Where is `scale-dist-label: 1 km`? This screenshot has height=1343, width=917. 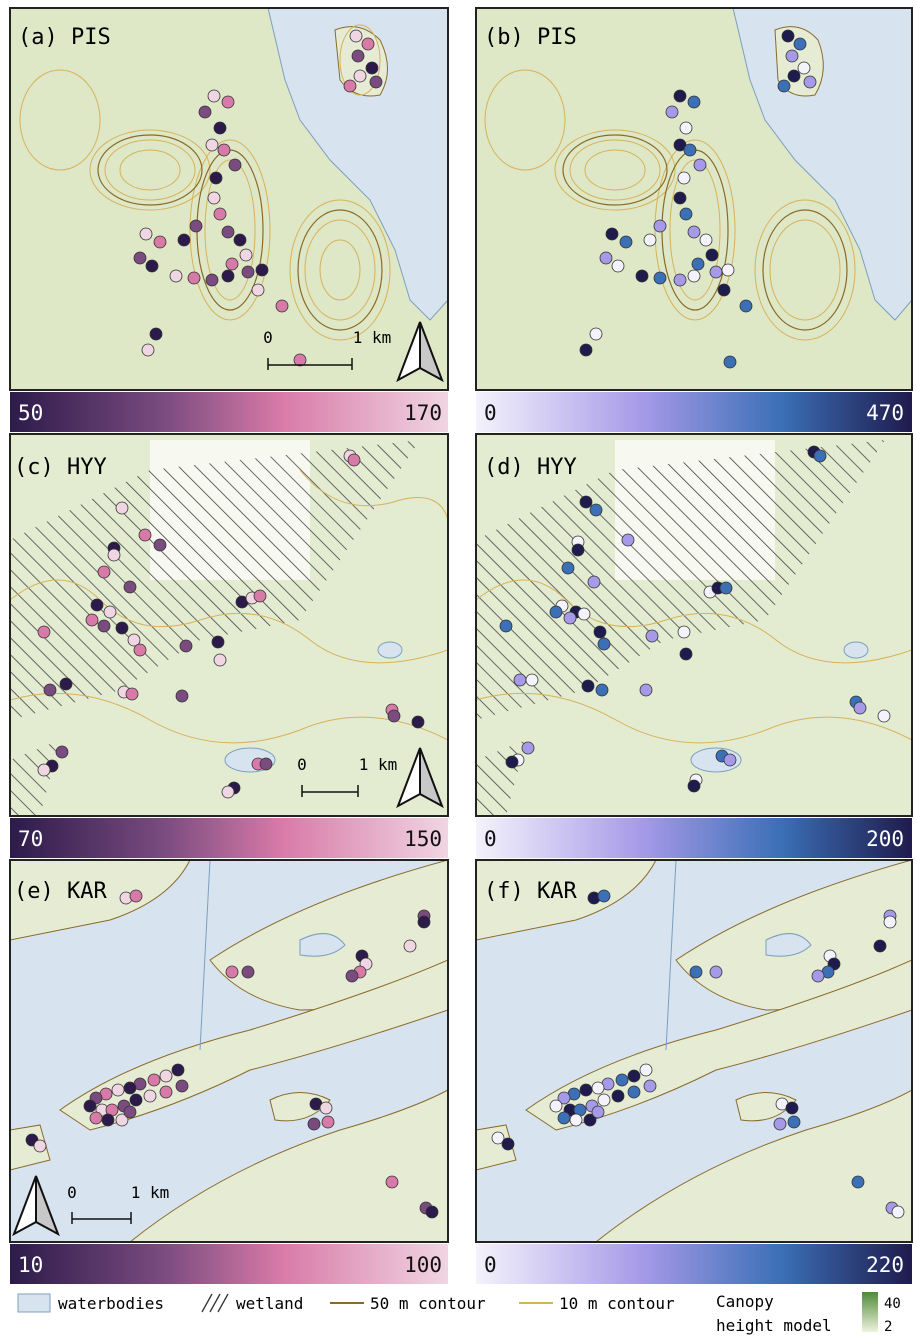 scale-dist-label: 1 km is located at coordinates (372, 337).